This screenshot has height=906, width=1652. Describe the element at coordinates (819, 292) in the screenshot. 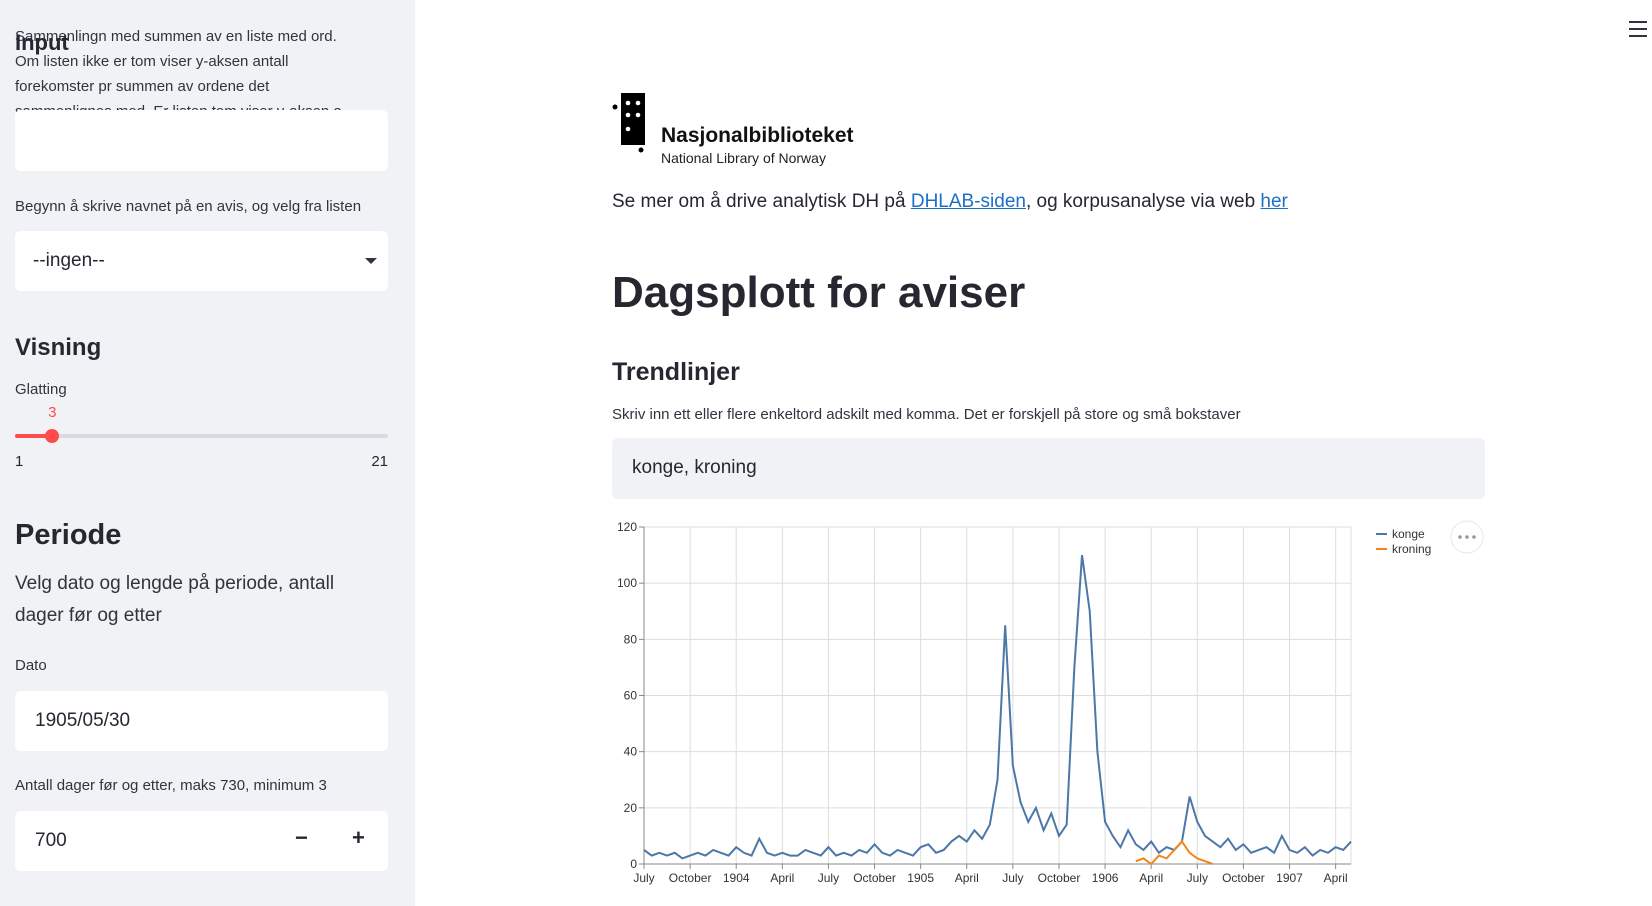

I see `page-title: Dagsplott for aviser` at that location.